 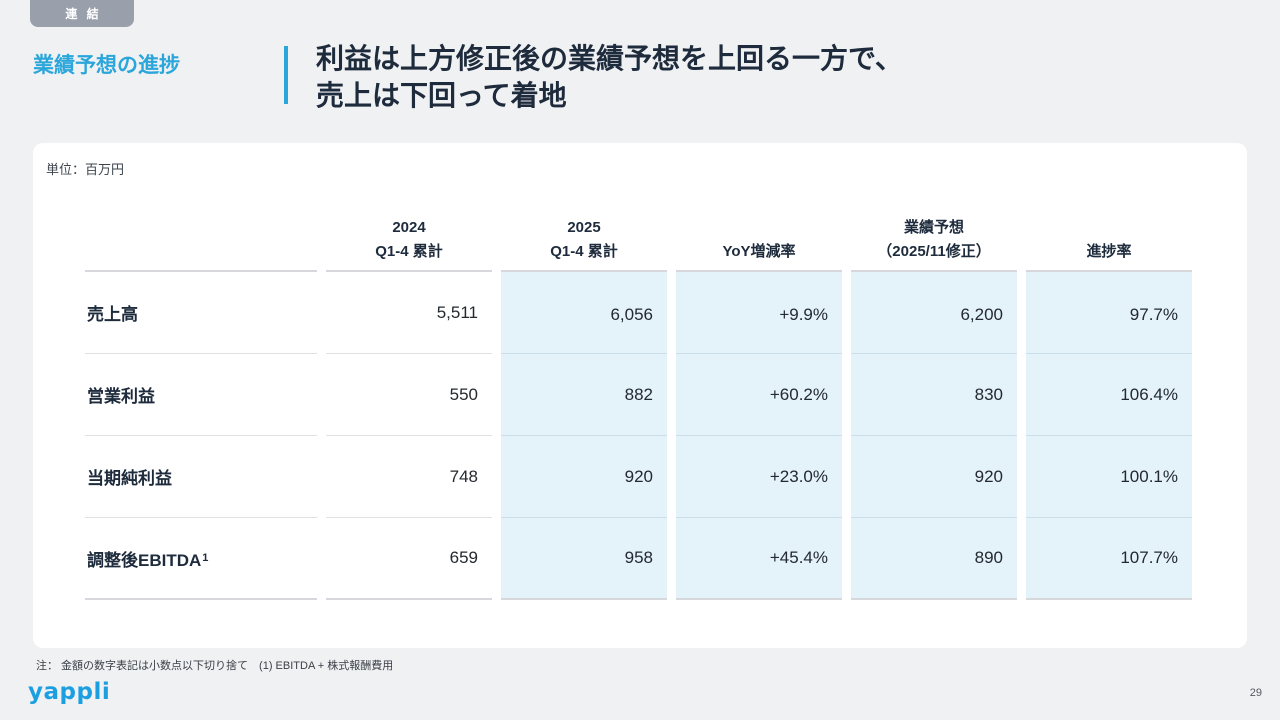 I want to click on slide-title: 利益は上方修正後の業績予想を上回る一方で、 売上は下回って着地, so click(x=609, y=77).